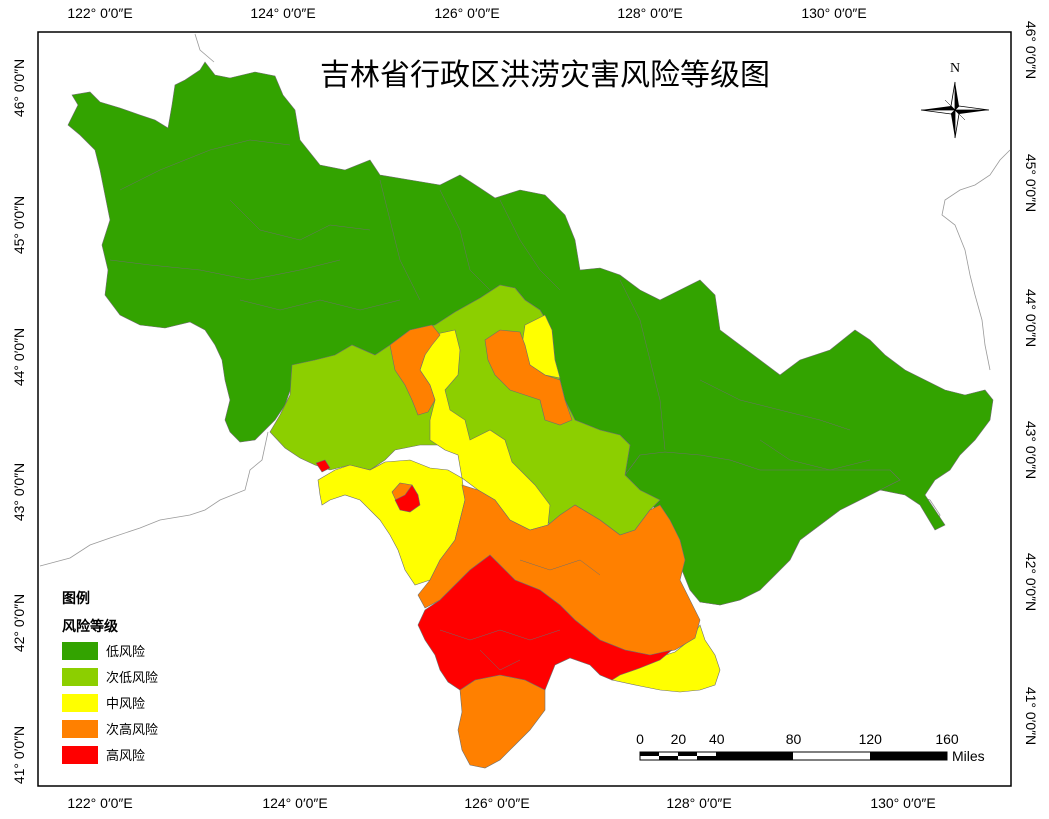 This screenshot has height=819, width=1049. Describe the element at coordinates (1031, 183) in the screenshot. I see `graticule-right-label: 45° 0′0″N` at that location.